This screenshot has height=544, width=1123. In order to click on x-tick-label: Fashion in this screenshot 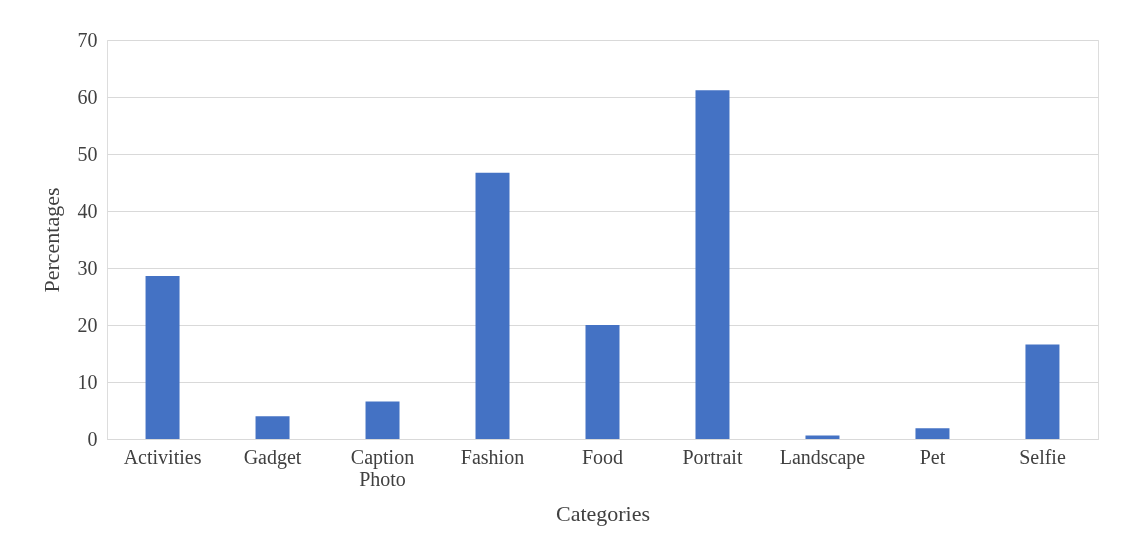, I will do `click(492, 456)`.